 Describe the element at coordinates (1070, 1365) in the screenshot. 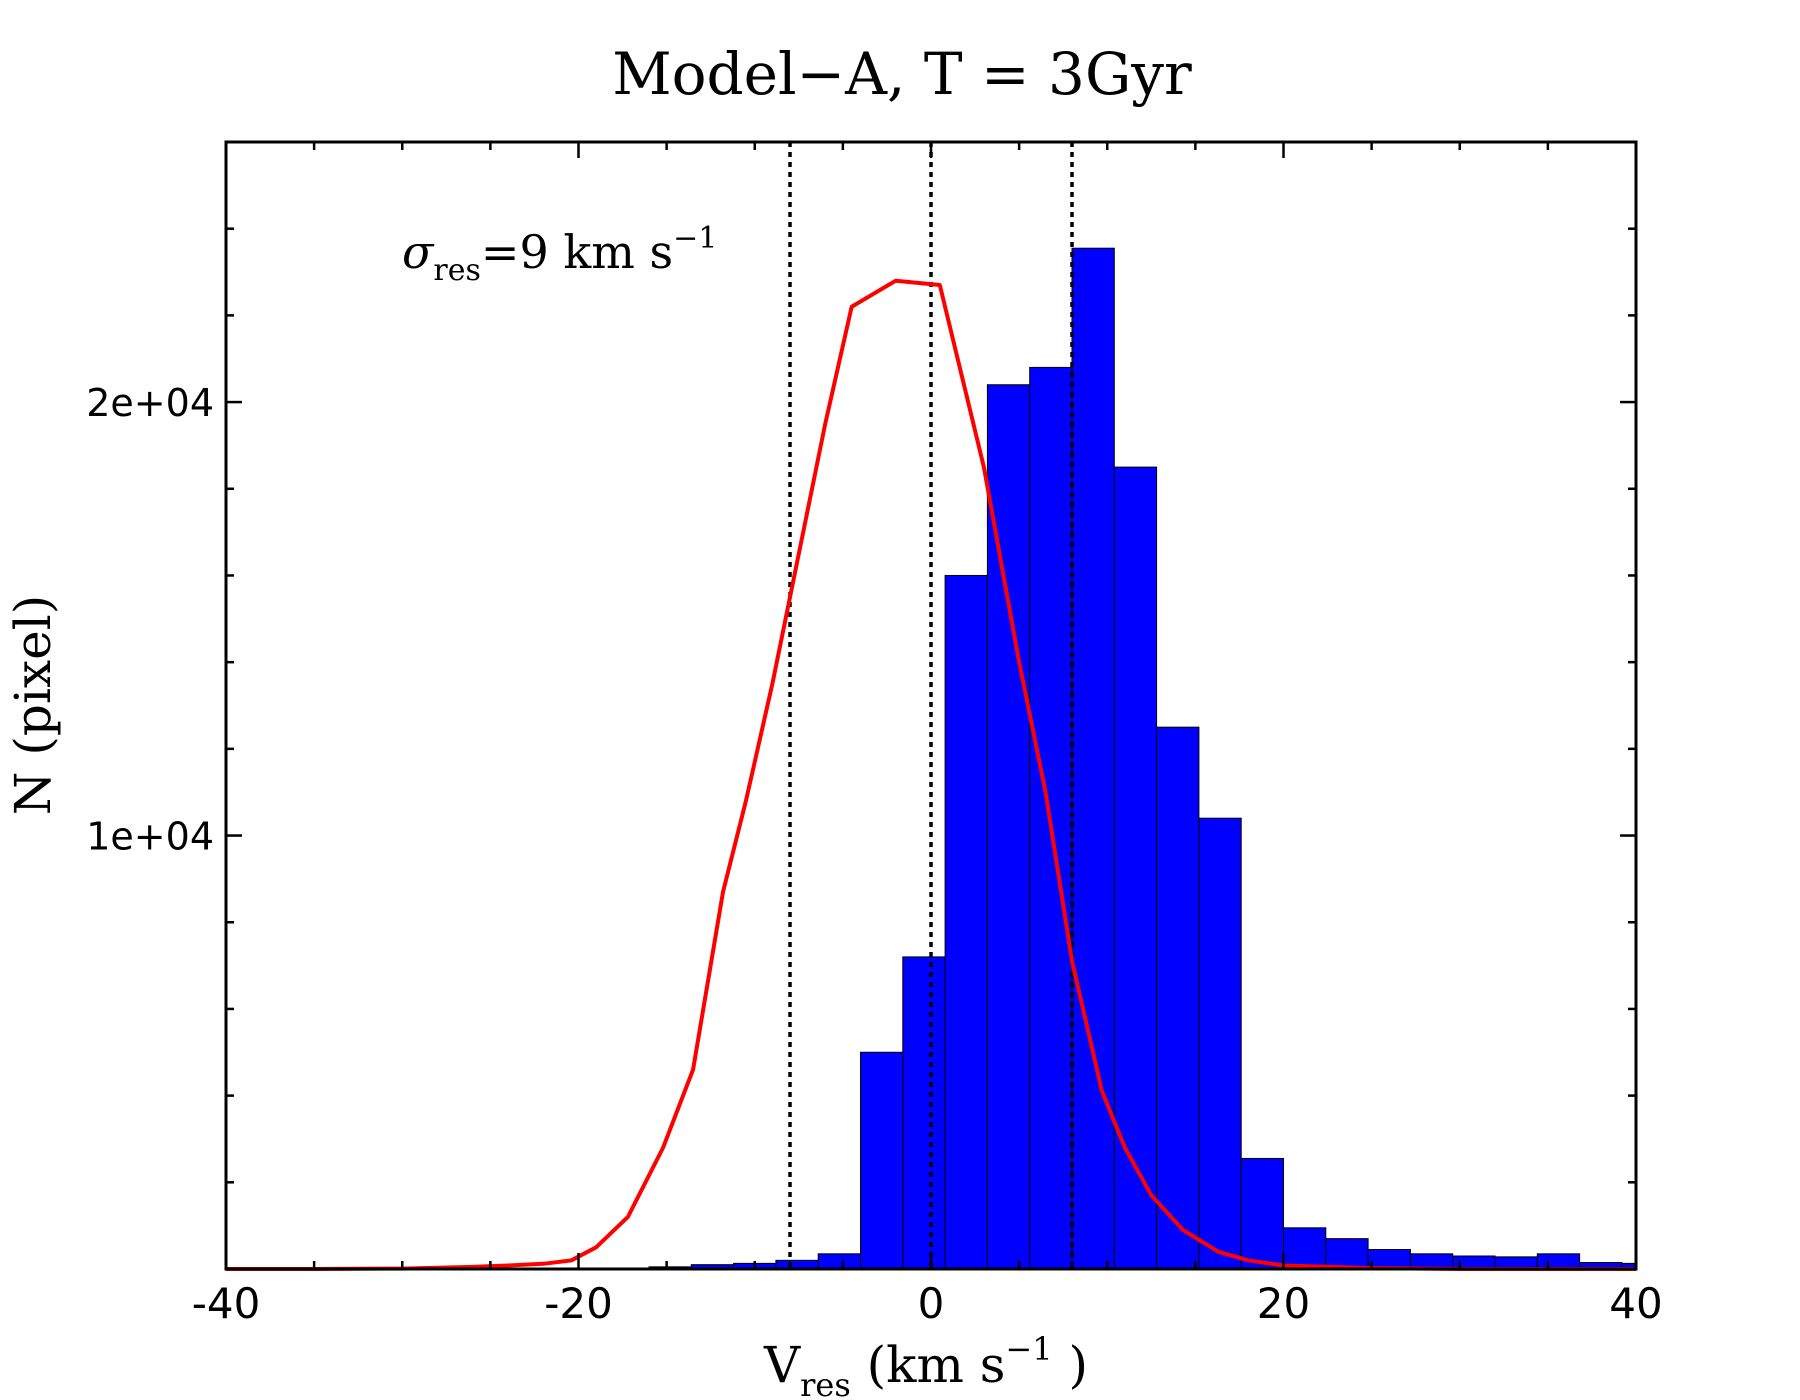

I see `x-label-close: )` at that location.